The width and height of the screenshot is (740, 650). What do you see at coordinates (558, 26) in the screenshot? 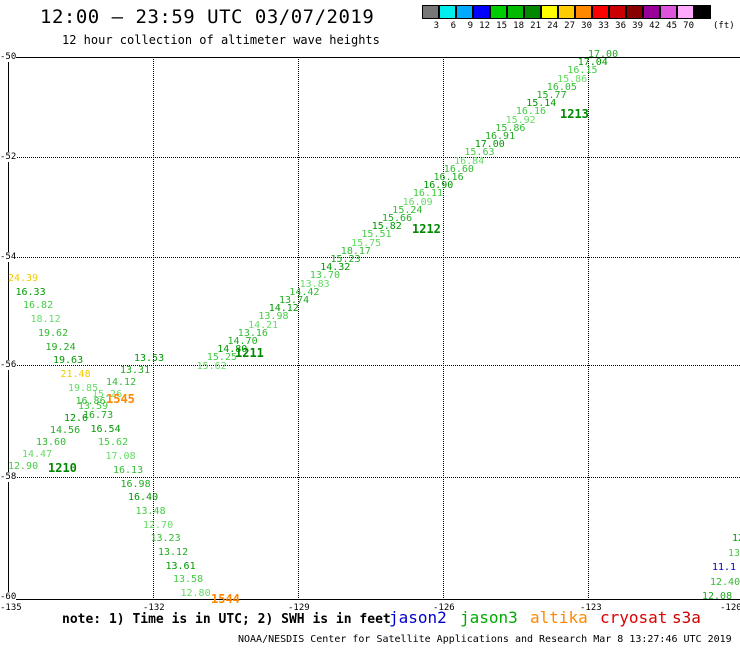
I see `color-legend-labels: 3 6 9 12 15 18 21 24 27 30 33 36 39 42 45 70` at bounding box center [558, 26].